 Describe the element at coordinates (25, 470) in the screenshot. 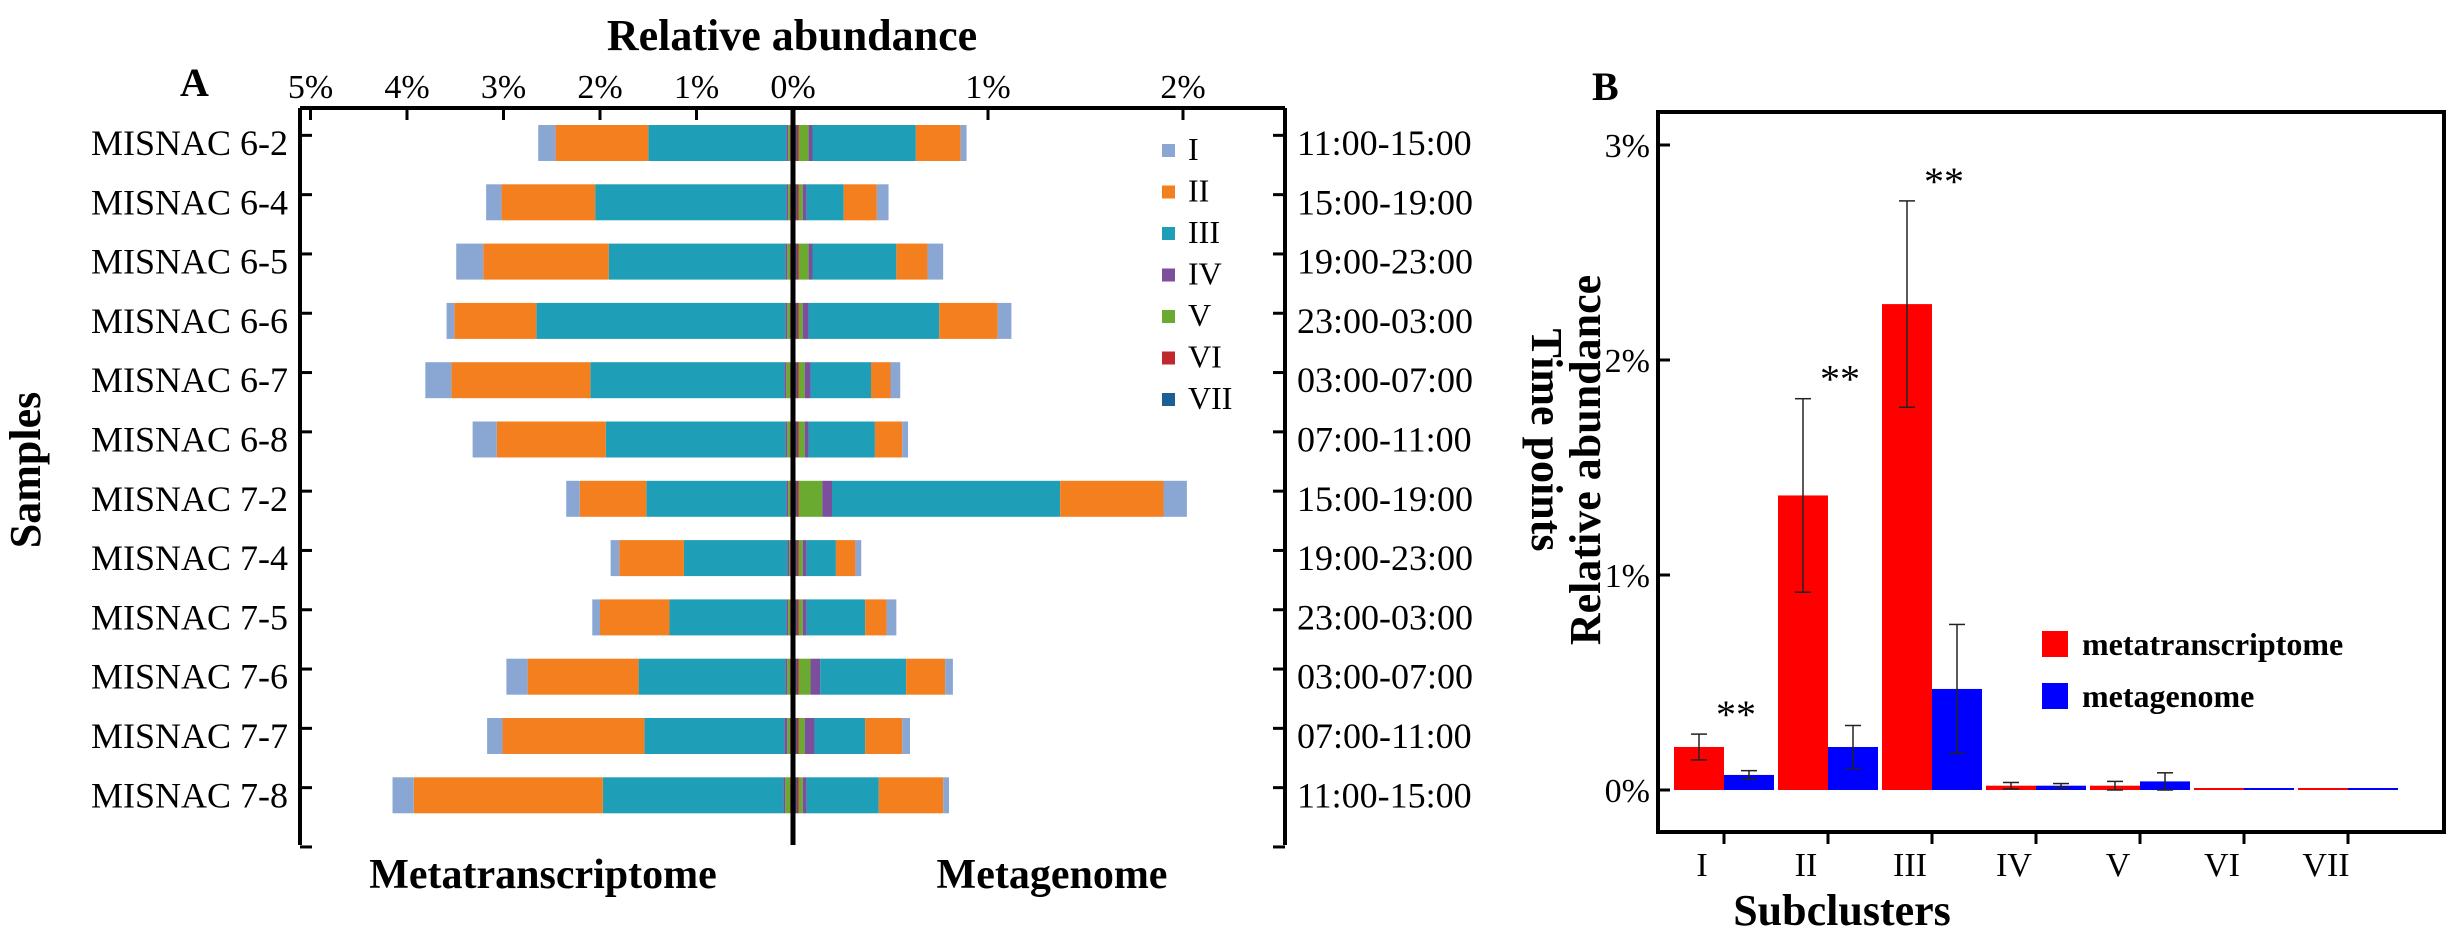

I see `samples-axis-label: Samples` at that location.